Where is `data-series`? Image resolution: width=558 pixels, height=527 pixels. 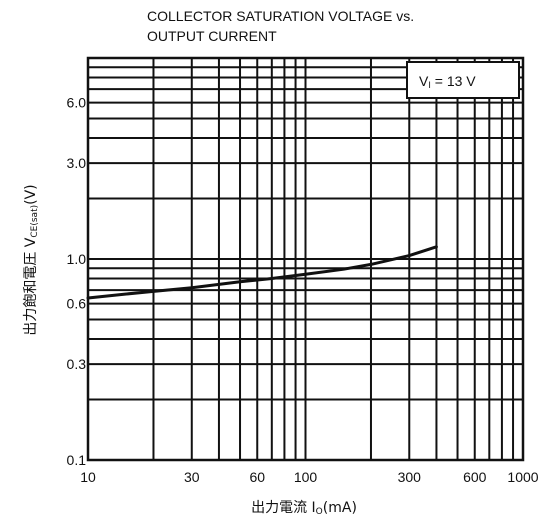
data-series is located at coordinates (262, 272).